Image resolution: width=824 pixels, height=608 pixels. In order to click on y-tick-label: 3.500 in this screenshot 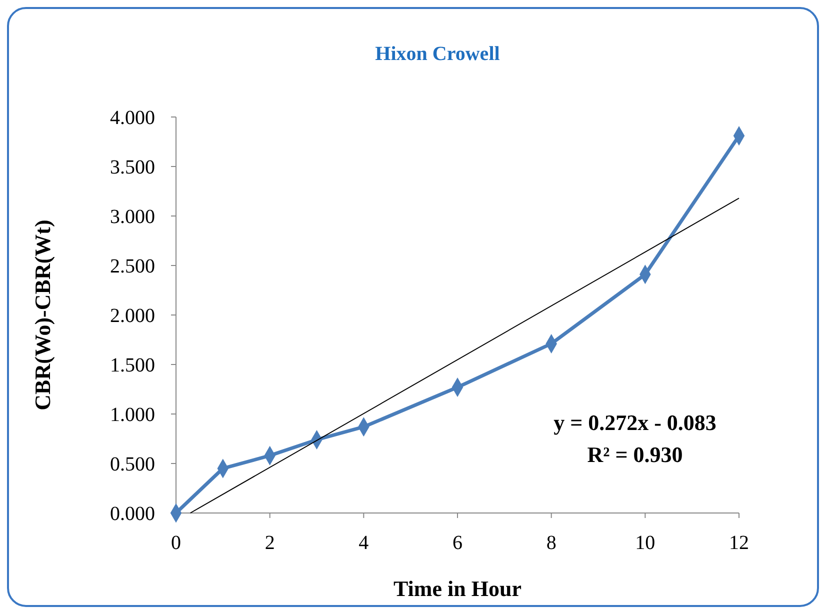, I will do `click(132, 167)`.